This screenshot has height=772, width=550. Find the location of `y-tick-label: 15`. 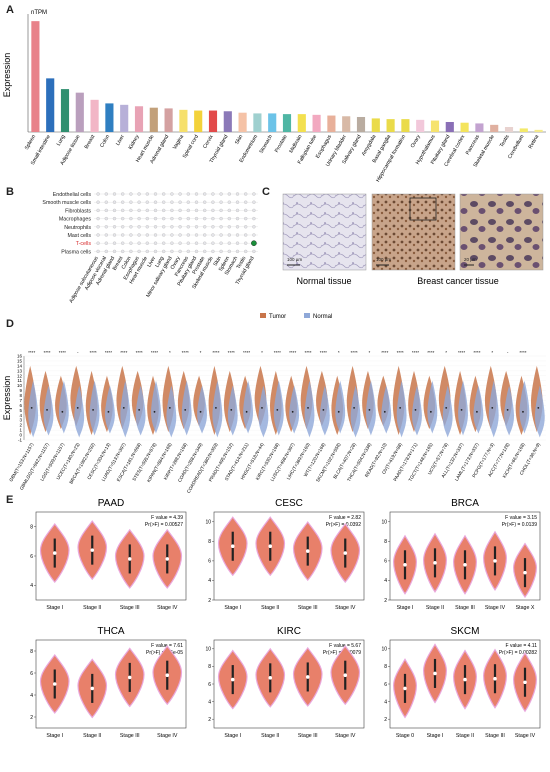

y-tick-label: 15 is located at coordinates (20, 360).